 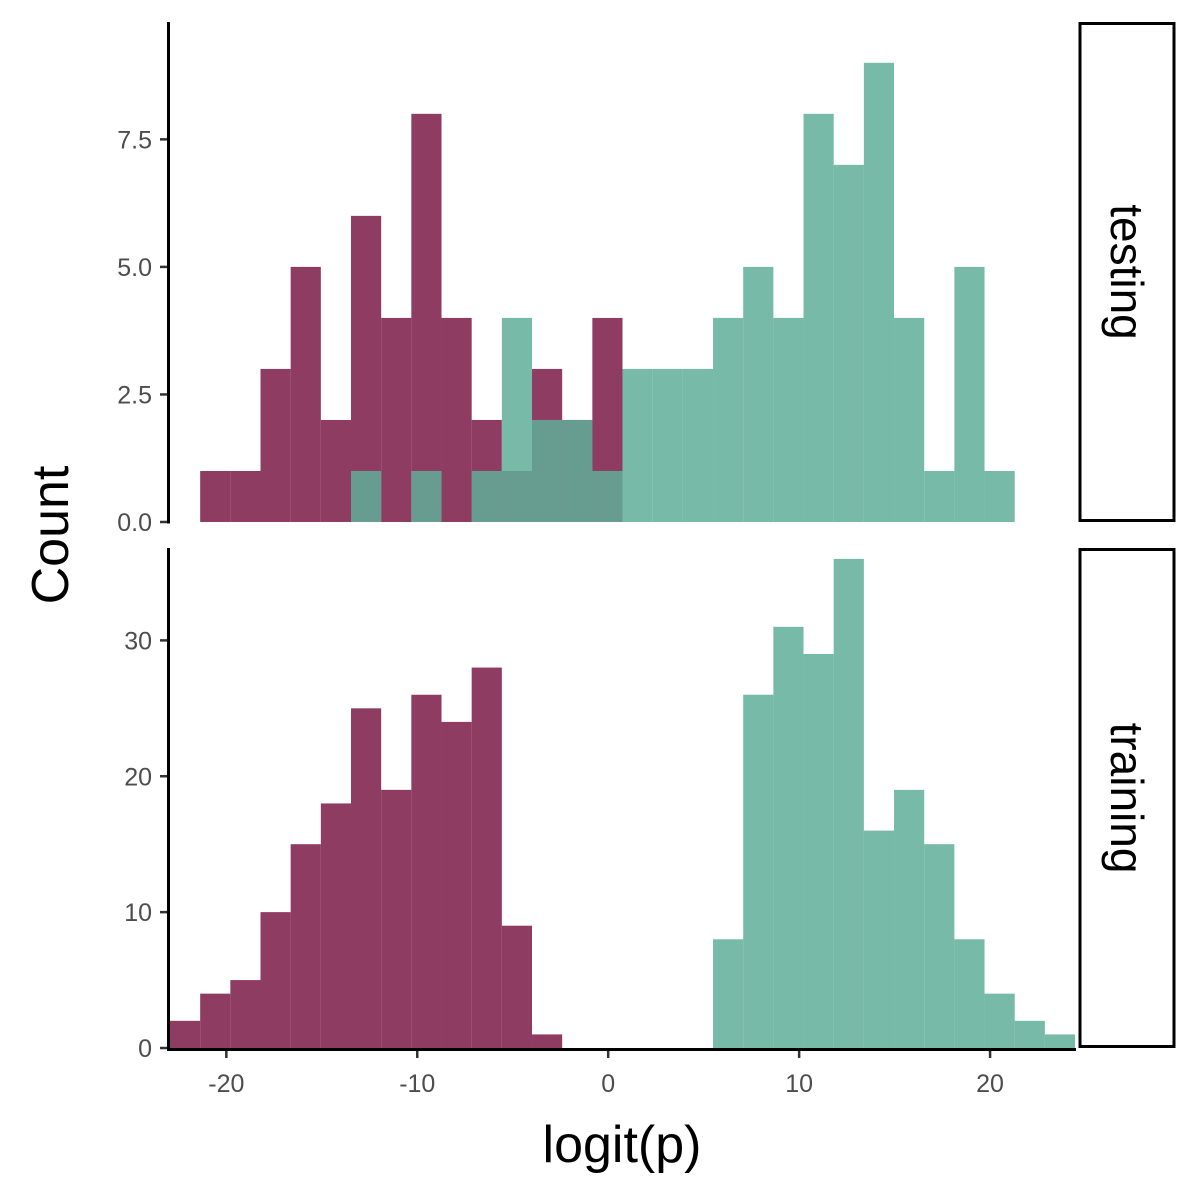 I want to click on y-tick-label: 0.0, so click(x=134, y=523).